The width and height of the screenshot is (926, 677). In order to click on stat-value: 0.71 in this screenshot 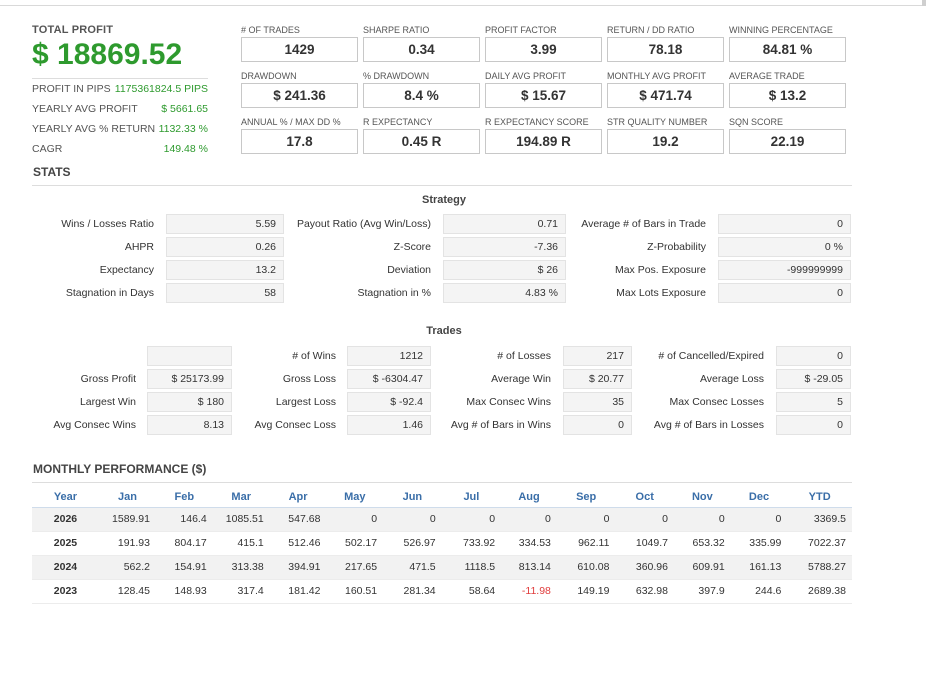, I will do `click(504, 224)`.